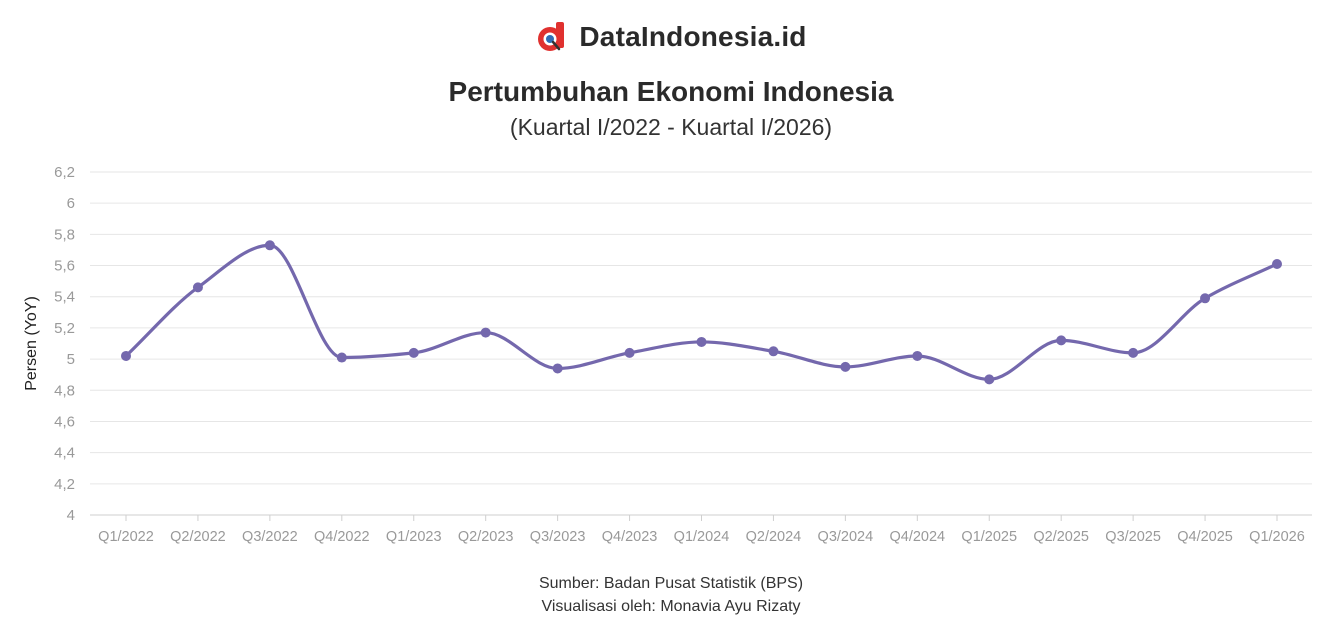 The width and height of the screenshot is (1342, 625). What do you see at coordinates (846, 537) in the screenshot?
I see `x-tick-label: Q3/2024` at bounding box center [846, 537].